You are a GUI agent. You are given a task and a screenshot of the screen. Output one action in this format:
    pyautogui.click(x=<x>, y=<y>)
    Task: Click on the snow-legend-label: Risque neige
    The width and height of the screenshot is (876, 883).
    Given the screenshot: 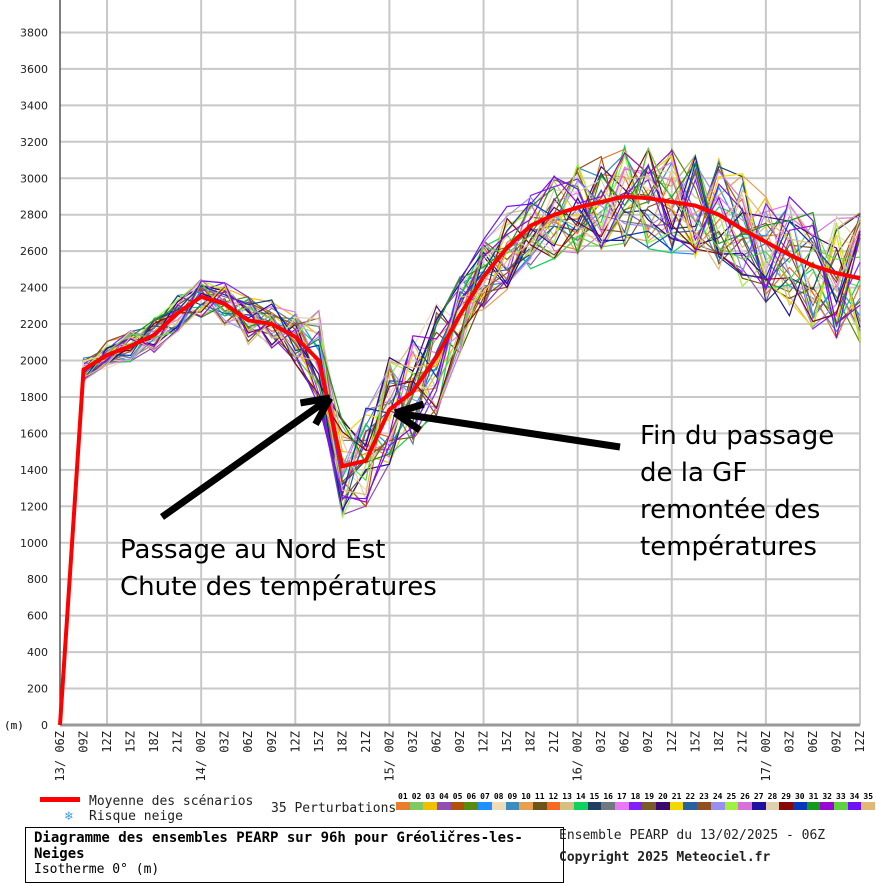 What is the action you would take?
    pyautogui.click(x=136, y=816)
    